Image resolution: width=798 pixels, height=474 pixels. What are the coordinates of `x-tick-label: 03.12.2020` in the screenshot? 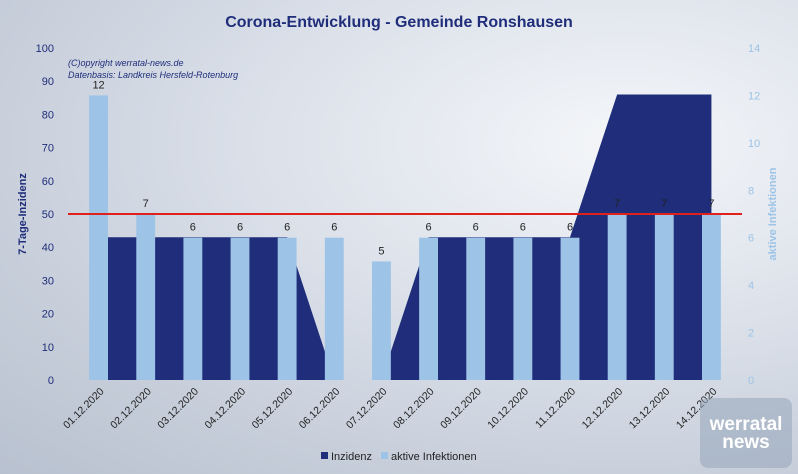 It's located at (178, 409).